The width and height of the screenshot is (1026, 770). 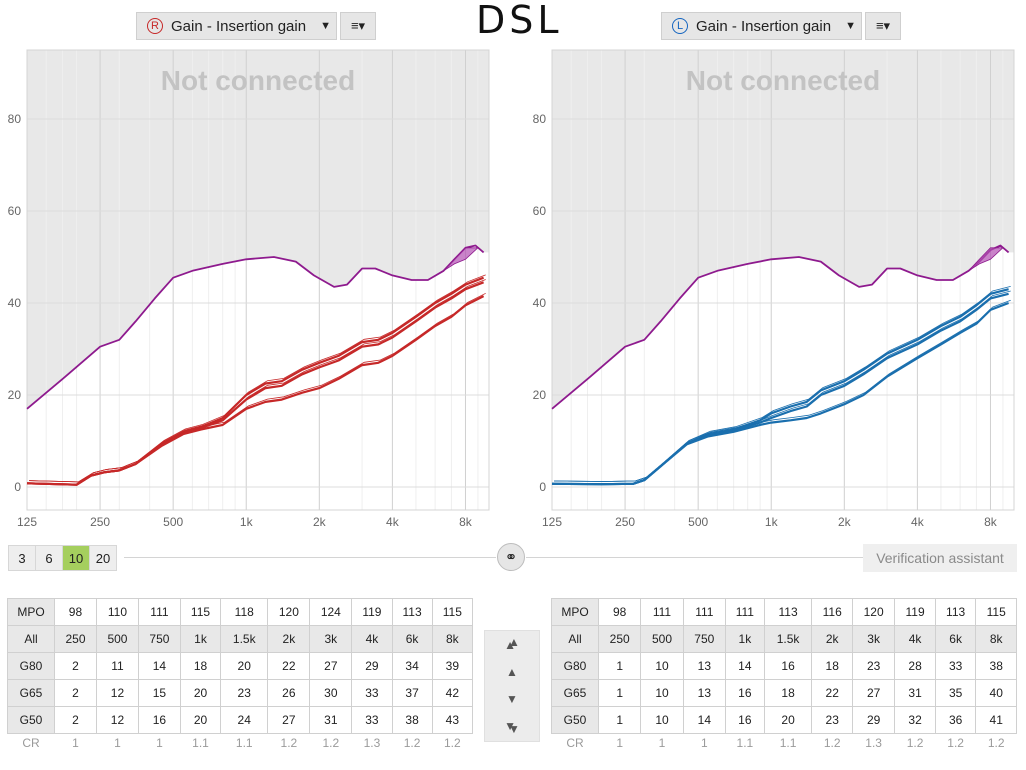 What do you see at coordinates (512, 727) in the screenshot?
I see `double-down-arrow-icon: ▼ ▼` at bounding box center [512, 727].